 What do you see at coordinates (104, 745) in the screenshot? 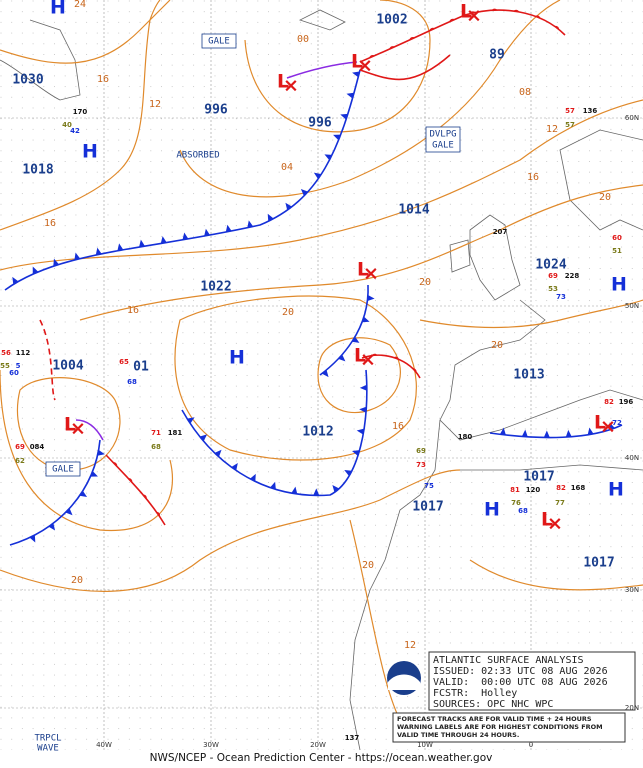
I see `lon-label: 40W` at bounding box center [104, 745].